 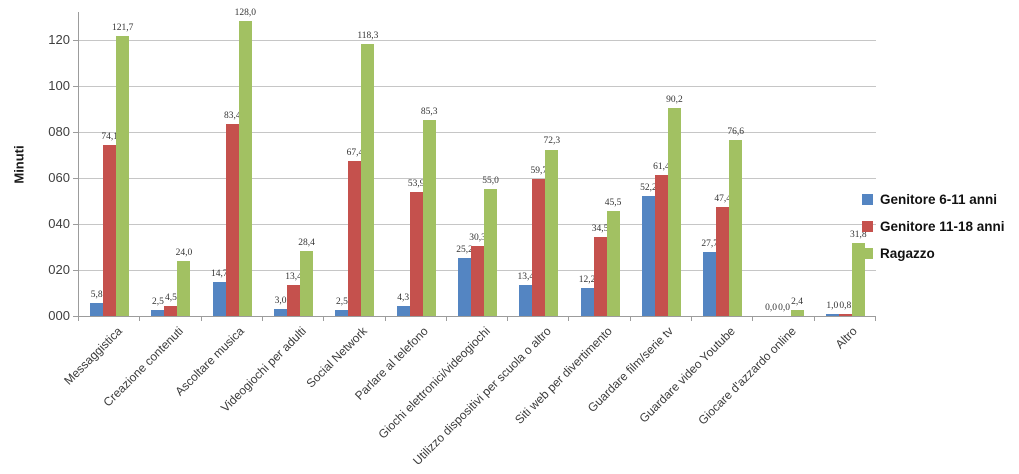 What do you see at coordinates (306, 242) in the screenshot?
I see `bar-value-label: 28,4` at bounding box center [306, 242].